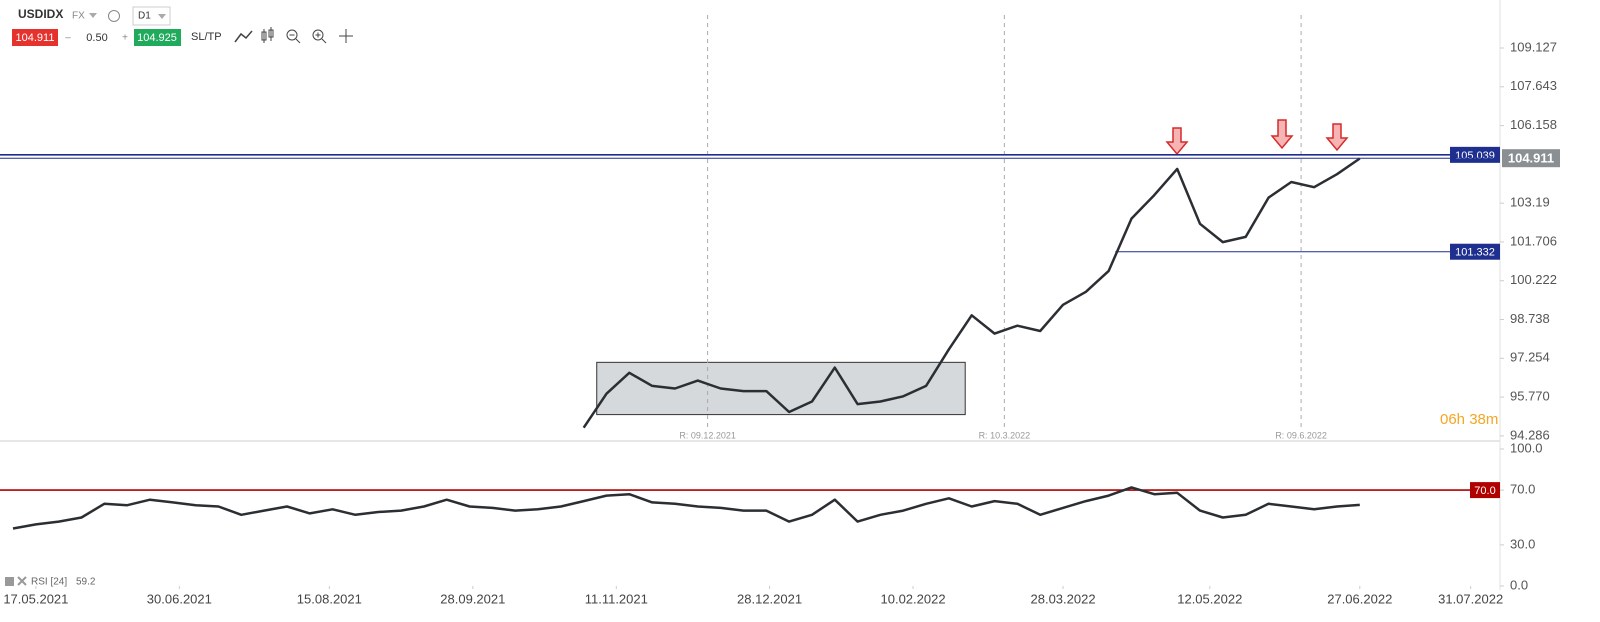  I want to click on volume: 0.50, so click(96, 38).